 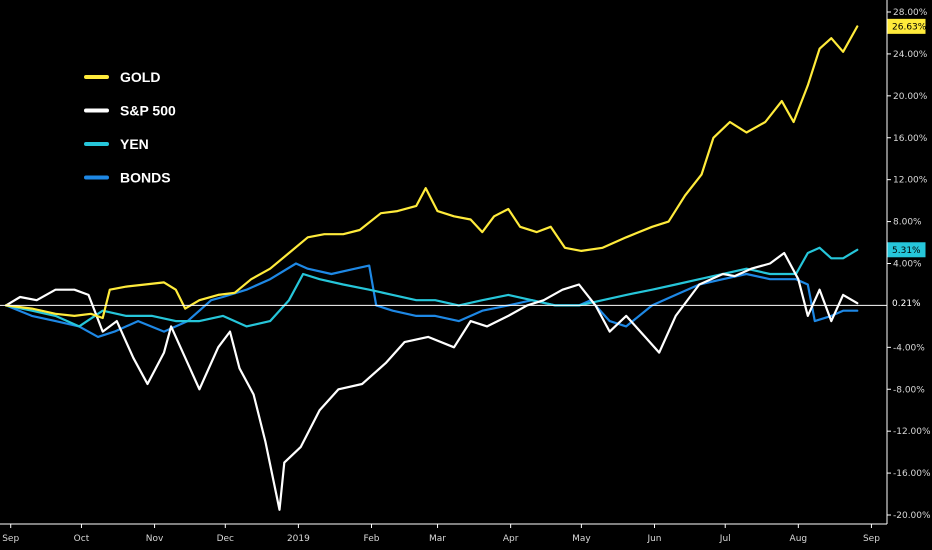 What do you see at coordinates (130, 127) in the screenshot?
I see `legend: GOLD S&P 500 YEN BONDS` at bounding box center [130, 127].